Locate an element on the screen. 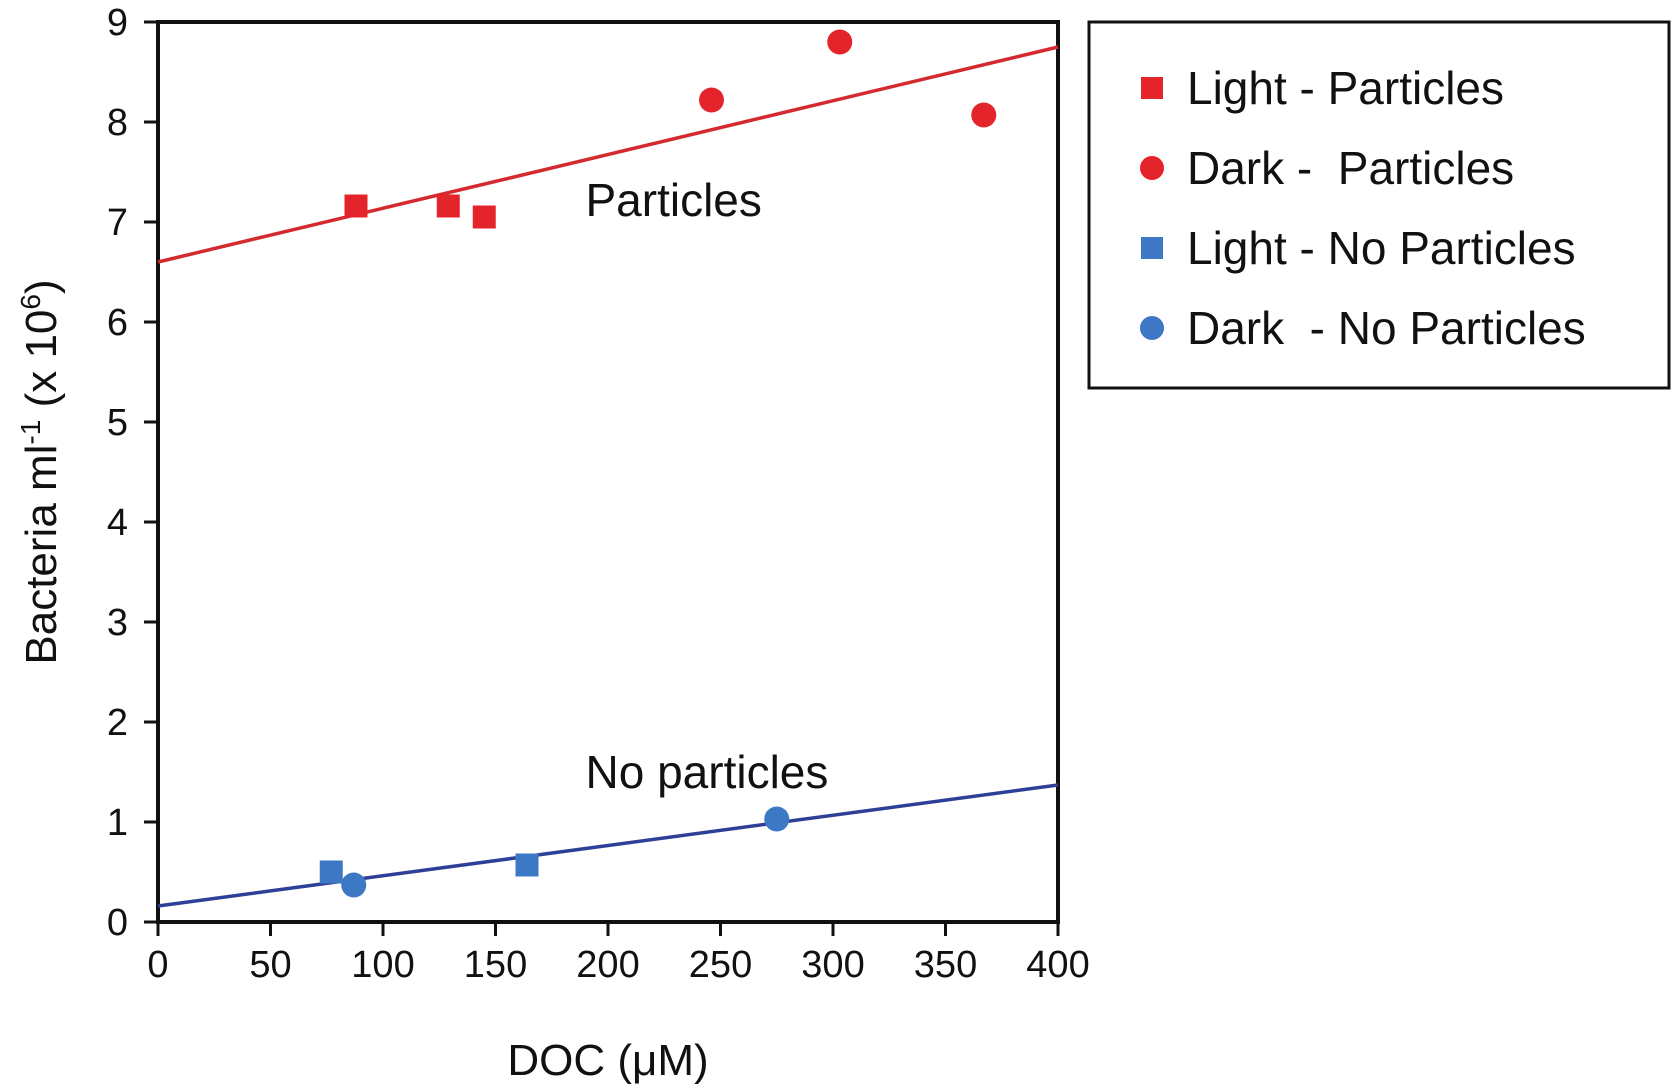 Image resolution: width=1672 pixels, height=1092 pixels. x-tick-label: 200 is located at coordinates (607, 965).